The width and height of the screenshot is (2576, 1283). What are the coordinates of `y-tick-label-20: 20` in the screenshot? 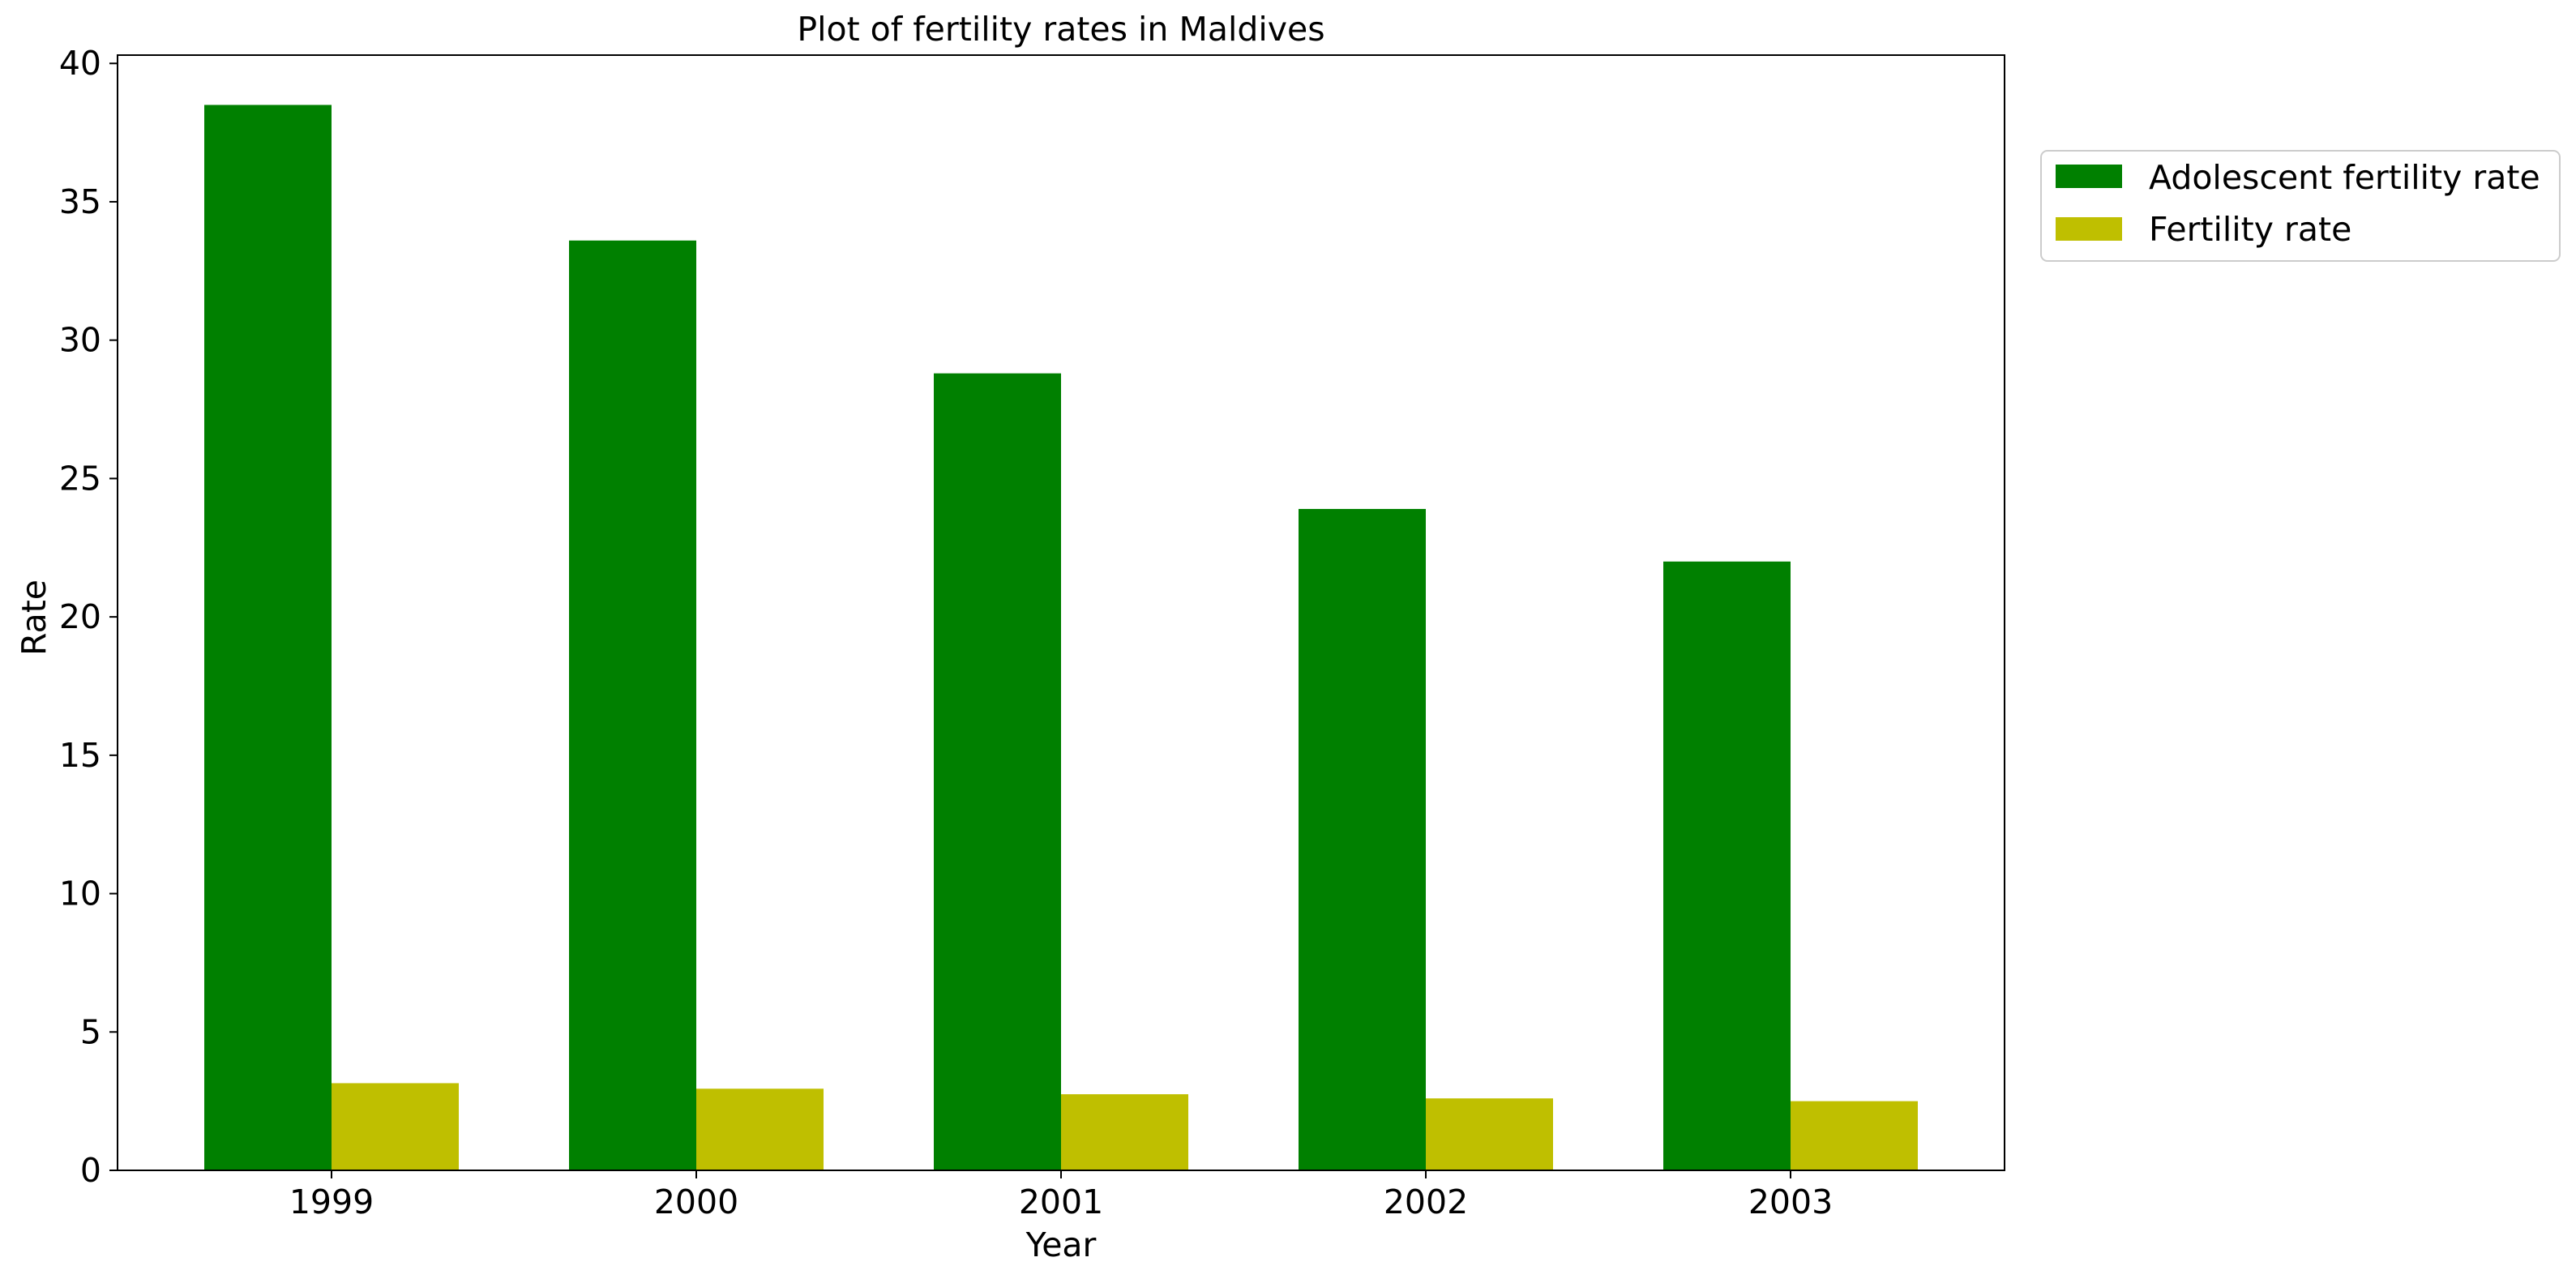 It's located at (80, 616).